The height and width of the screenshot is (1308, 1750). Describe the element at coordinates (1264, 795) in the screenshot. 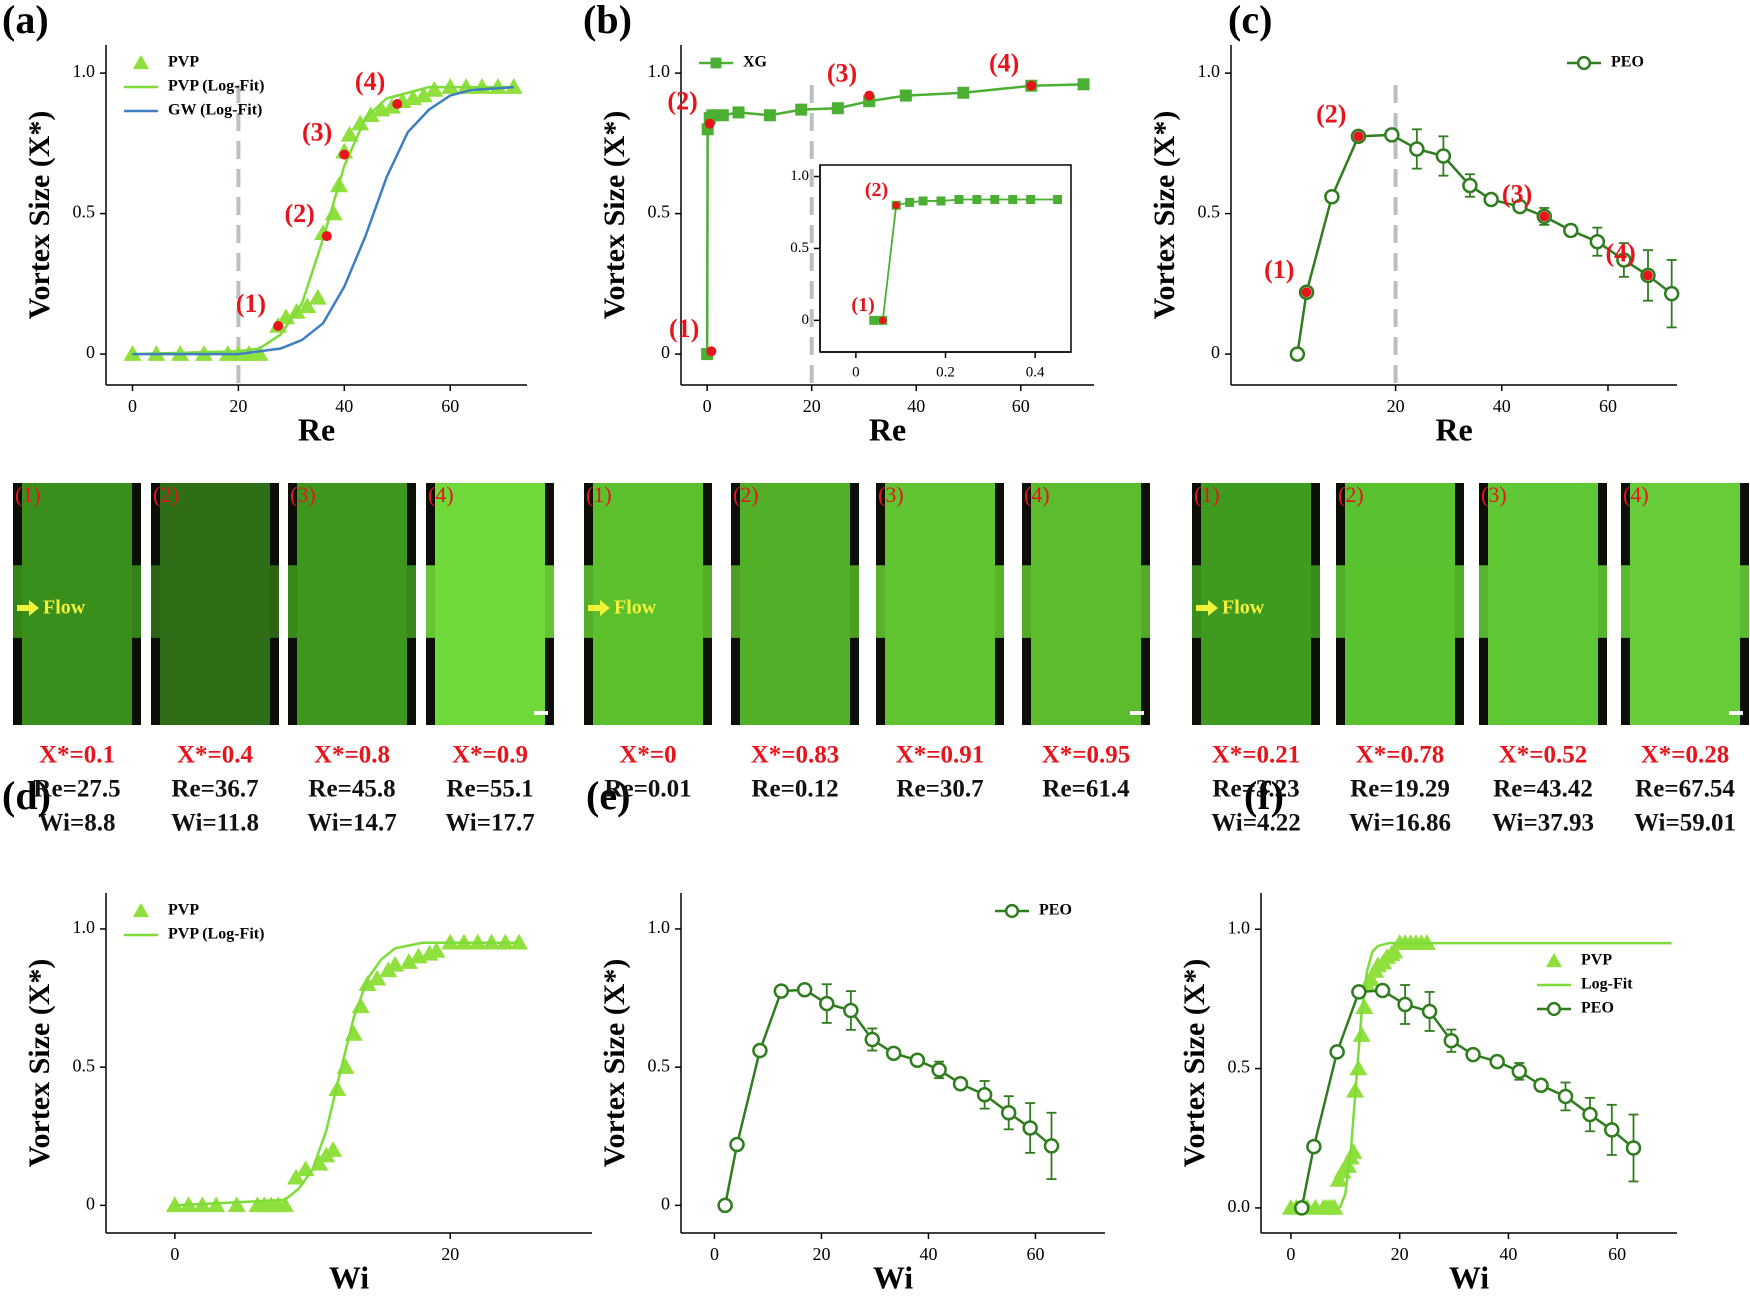

I see `panel-label: (f)` at that location.